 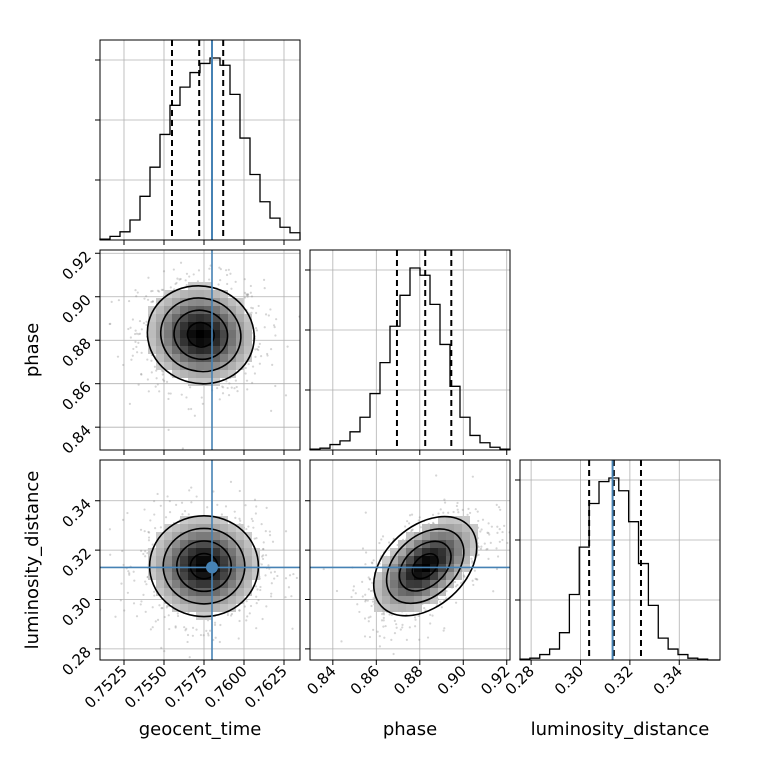 What do you see at coordinates (76, 309) in the screenshot?
I see `y-tick-label: 0.90` at bounding box center [76, 309].